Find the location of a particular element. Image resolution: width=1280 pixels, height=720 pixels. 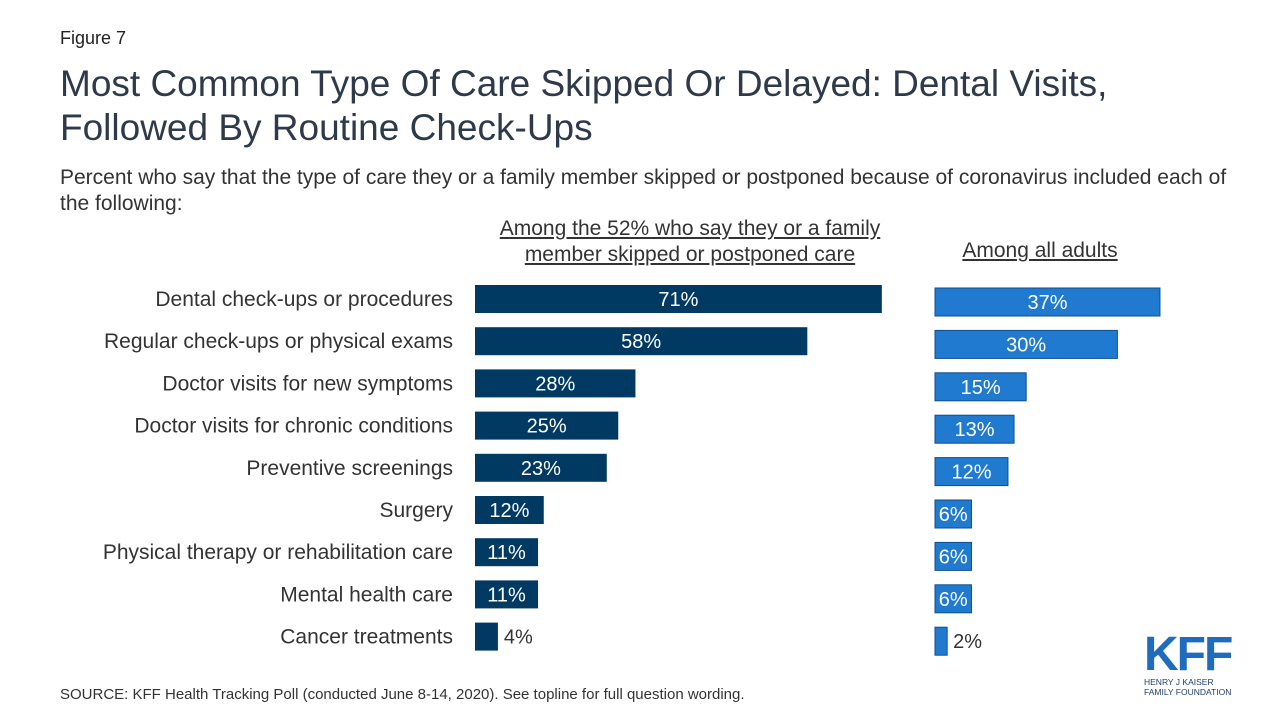

bar-value-label: 23% is located at coordinates (541, 469).